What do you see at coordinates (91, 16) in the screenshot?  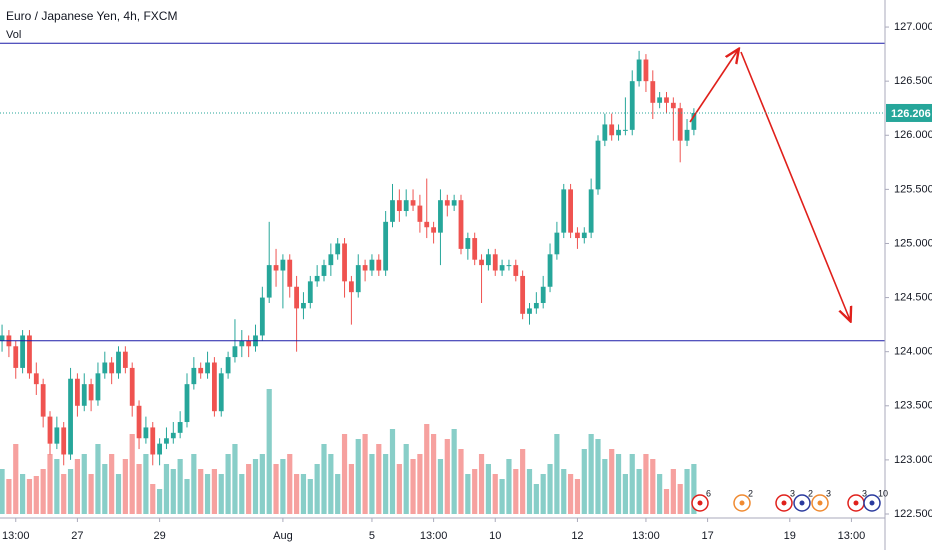 I see `chart-title: Euro / Japanese Yen, 4h, FXCM` at bounding box center [91, 16].